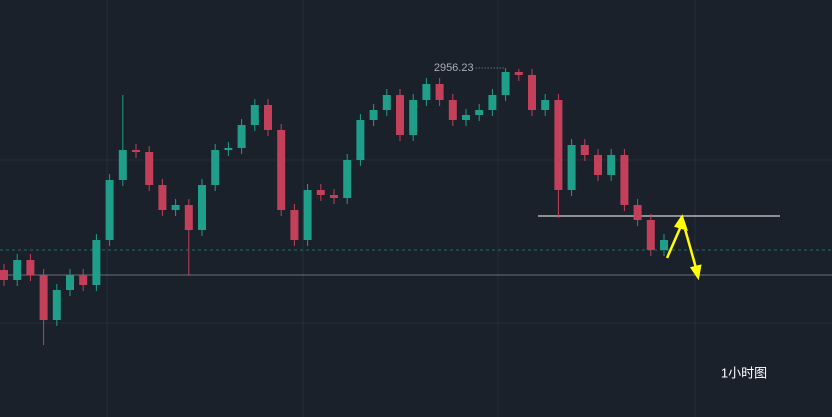 This screenshot has width=832, height=417. I want to click on arrow-head, so click(695, 272).